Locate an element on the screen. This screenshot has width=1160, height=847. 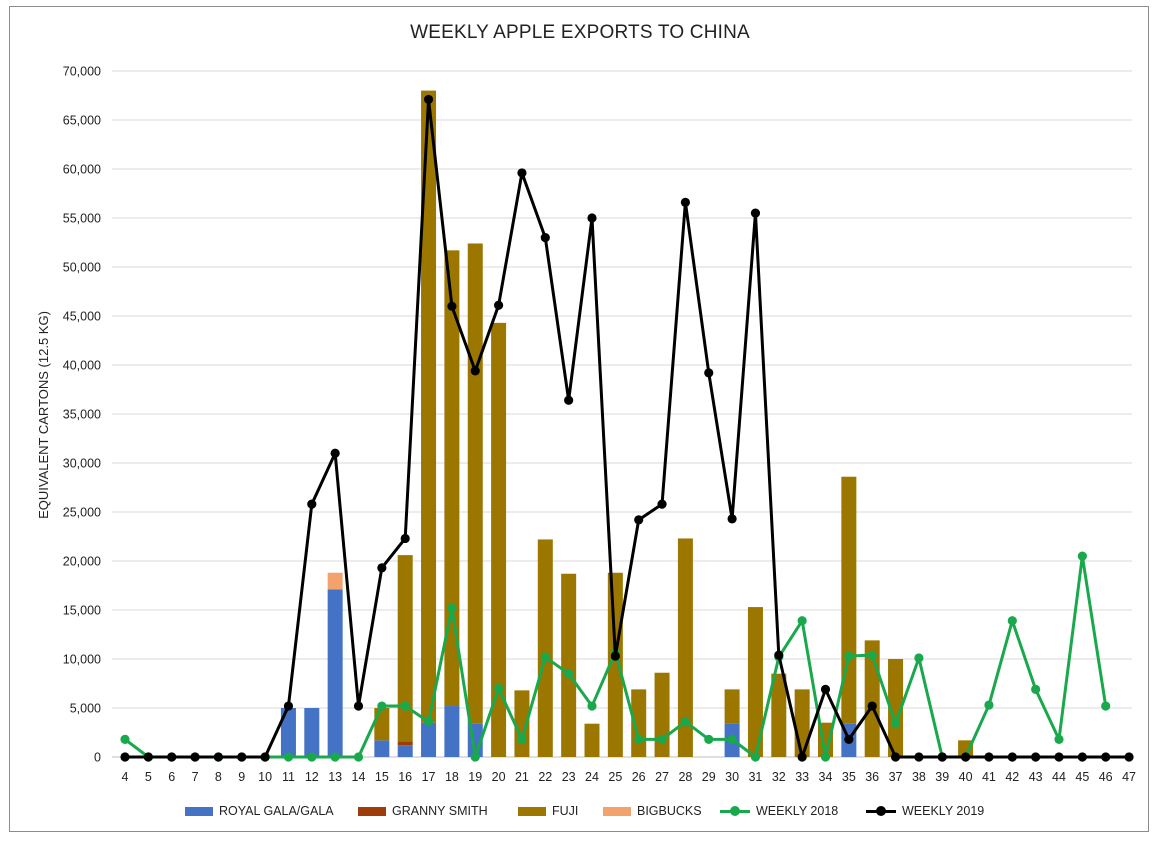
x-tick-label: 5 is located at coordinates (148, 777).